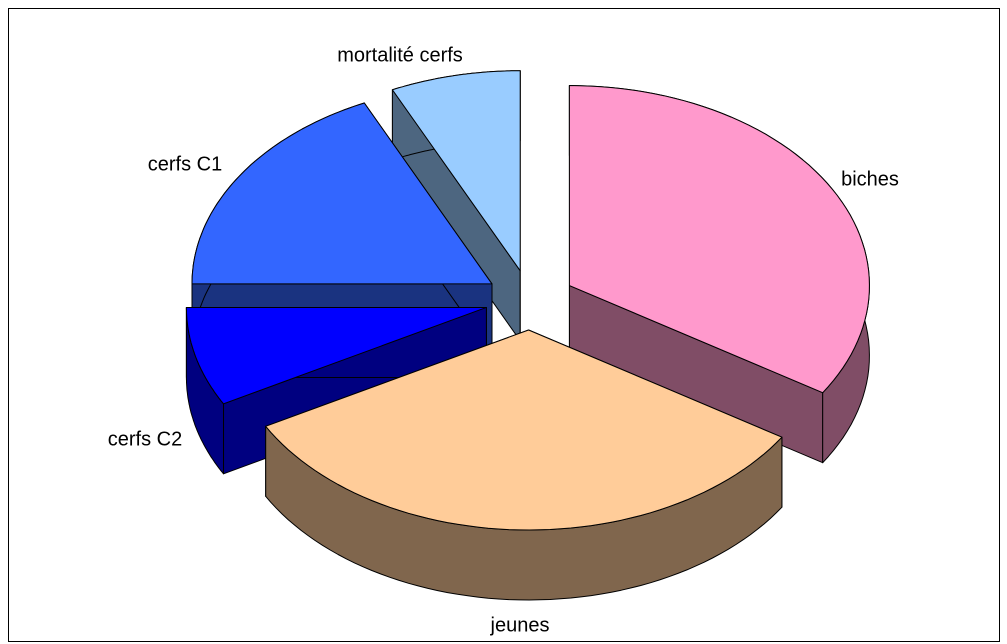 The width and height of the screenshot is (1007, 644). Describe the element at coordinates (400, 55) in the screenshot. I see `slice-label: mortalité cerfs` at that location.